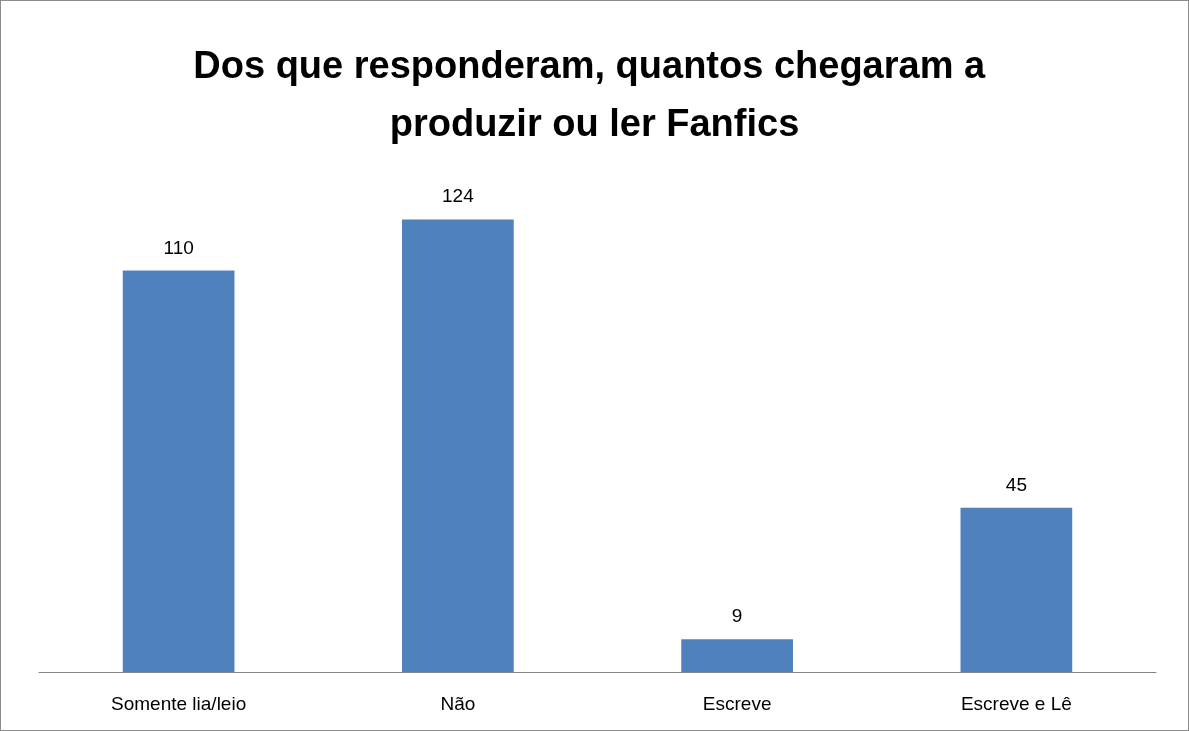 The image size is (1189, 731). I want to click on data-label: 9, so click(737, 616).